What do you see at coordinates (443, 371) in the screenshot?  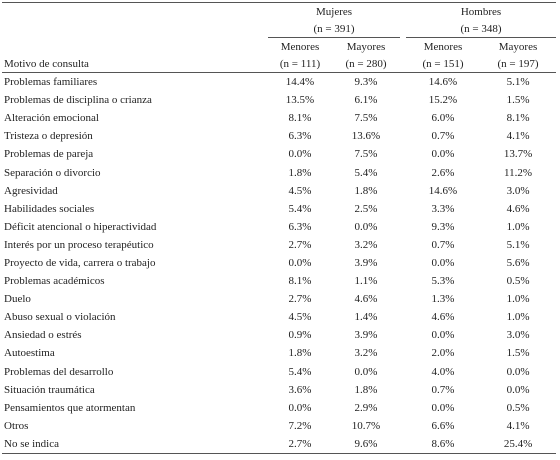 I see `cell-value: 4.0%` at bounding box center [443, 371].